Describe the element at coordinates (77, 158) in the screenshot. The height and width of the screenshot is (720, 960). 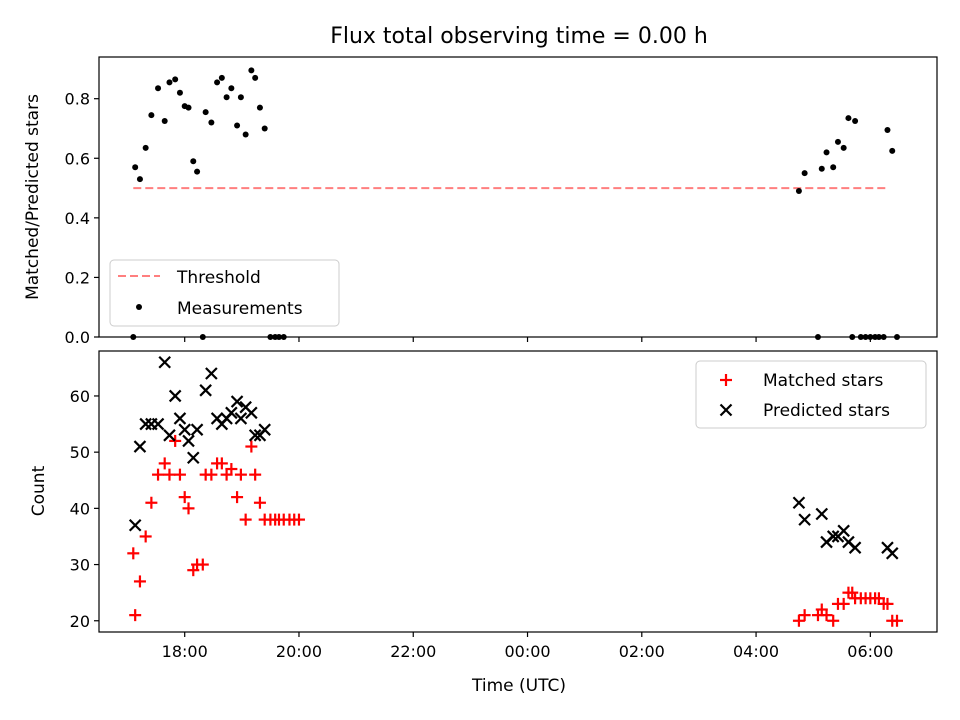
I see `ratio-y-tick-label: 0.6` at that location.